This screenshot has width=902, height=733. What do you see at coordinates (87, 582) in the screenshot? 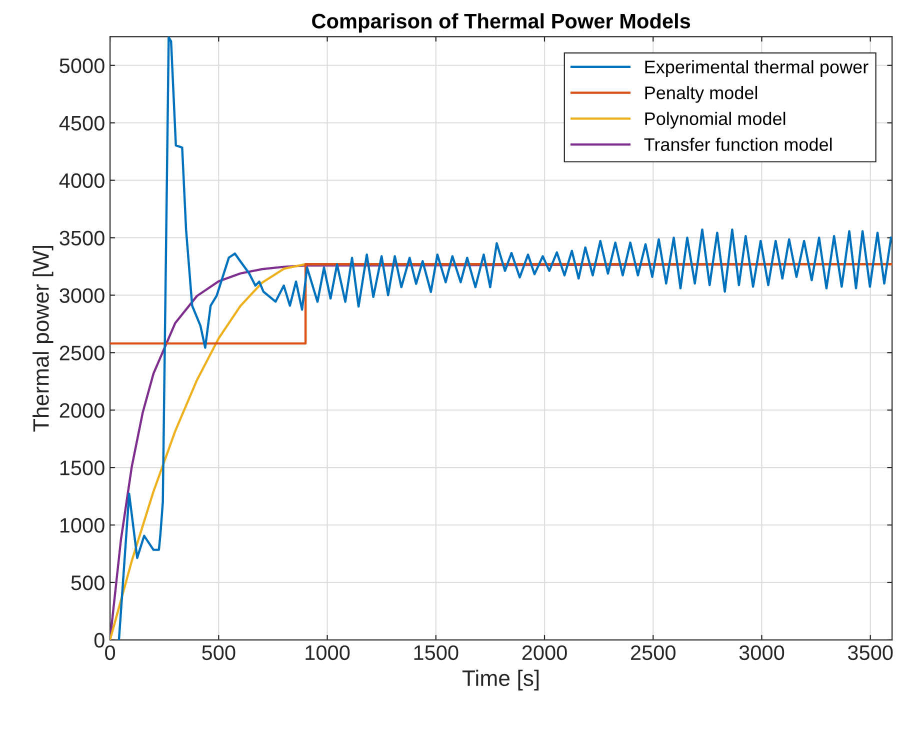
I see `y-tick-label: 500` at bounding box center [87, 582].